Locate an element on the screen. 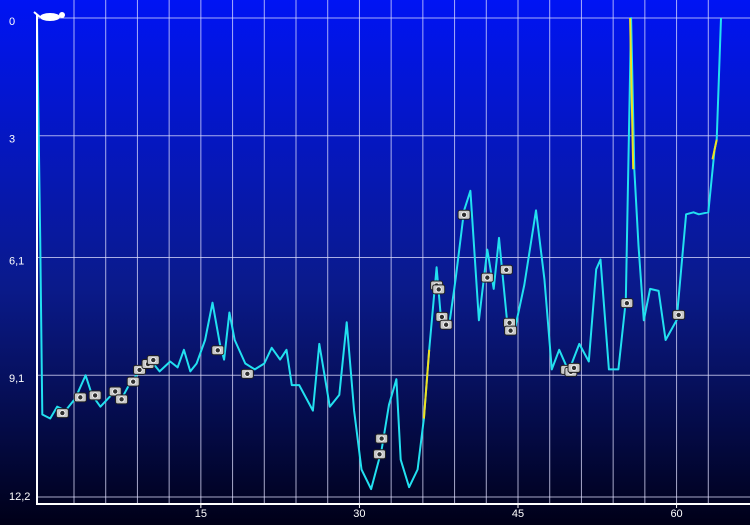 The width and height of the screenshot is (750, 525). x-tick-label: 30 is located at coordinates (359, 514).